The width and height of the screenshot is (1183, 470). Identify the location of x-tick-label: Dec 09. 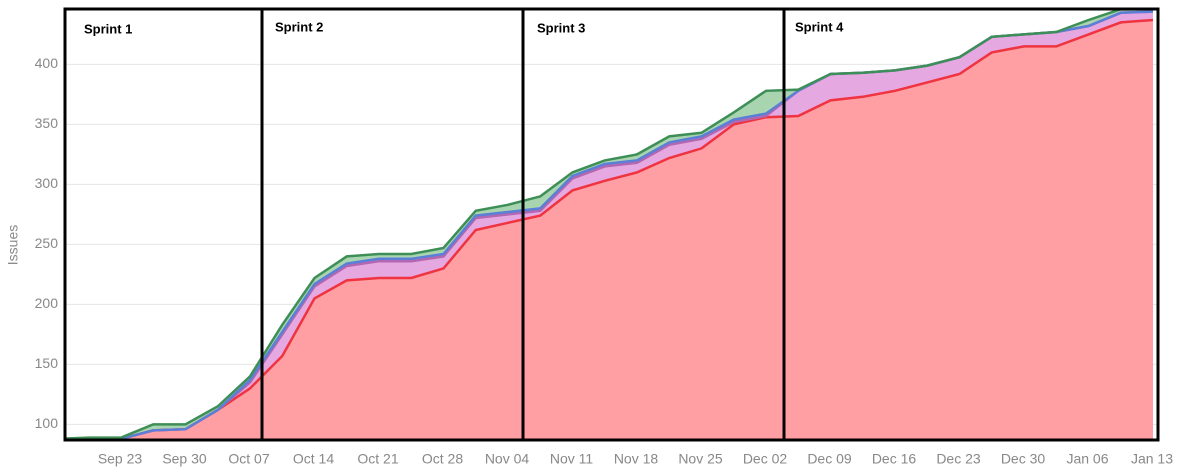
(829, 459).